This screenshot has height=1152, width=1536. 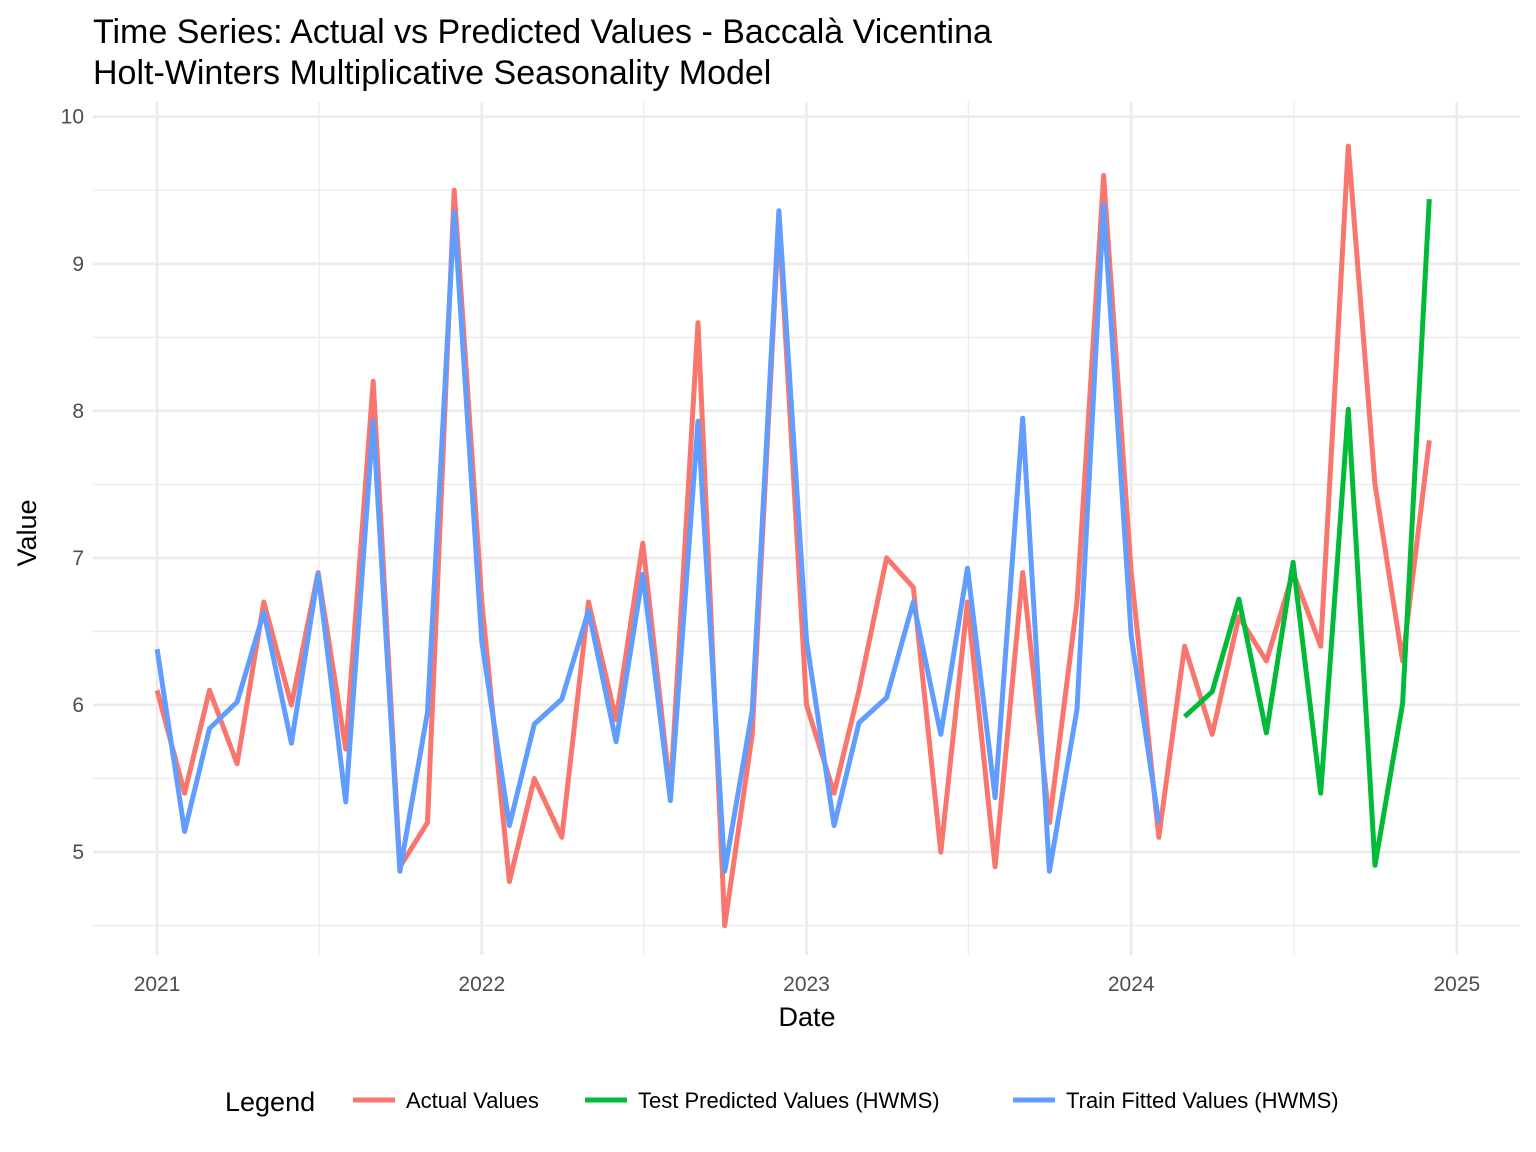 What do you see at coordinates (806, 1017) in the screenshot?
I see `x-axis-title: Date` at bounding box center [806, 1017].